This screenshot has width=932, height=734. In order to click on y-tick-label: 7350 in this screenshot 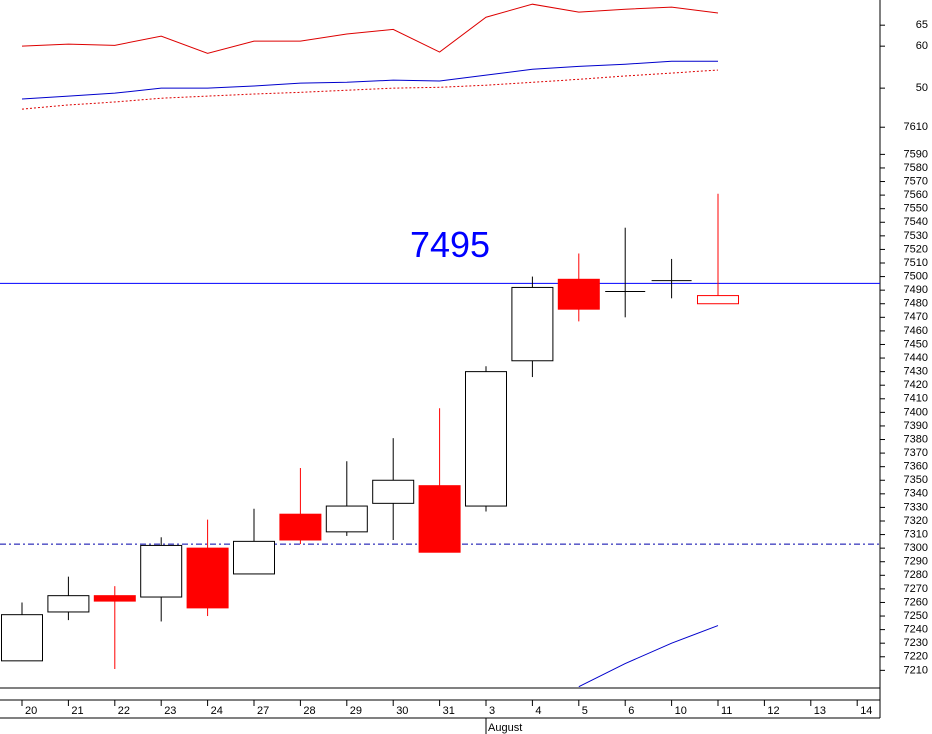, I will do `click(916, 480)`.